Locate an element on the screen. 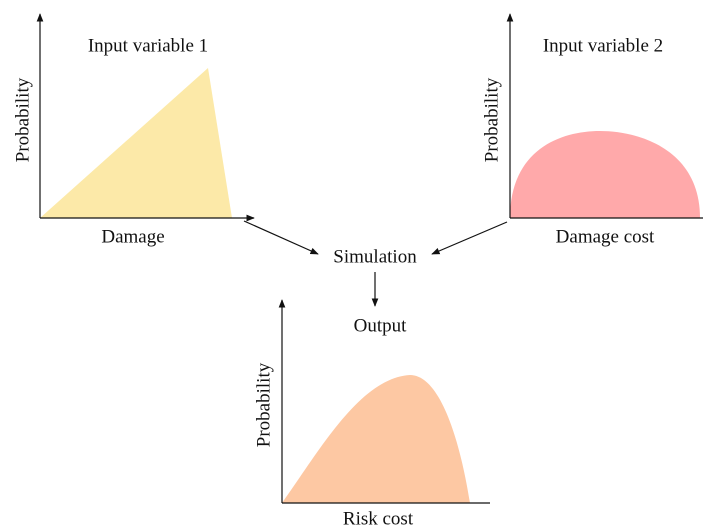 This screenshot has height=531, width=707. panel-title: Input variable 1 is located at coordinates (148, 45).